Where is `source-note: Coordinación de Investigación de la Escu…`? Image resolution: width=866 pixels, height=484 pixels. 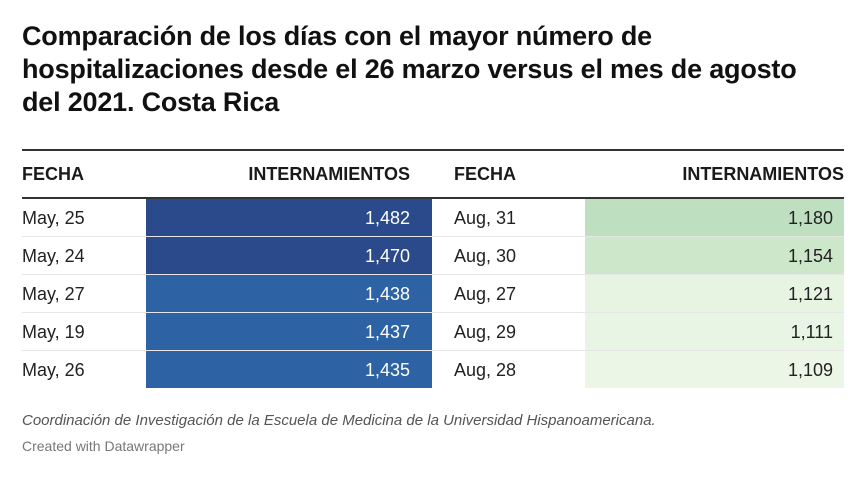
source-note: Coordinación de Investigación de la Escu… is located at coordinates (339, 420).